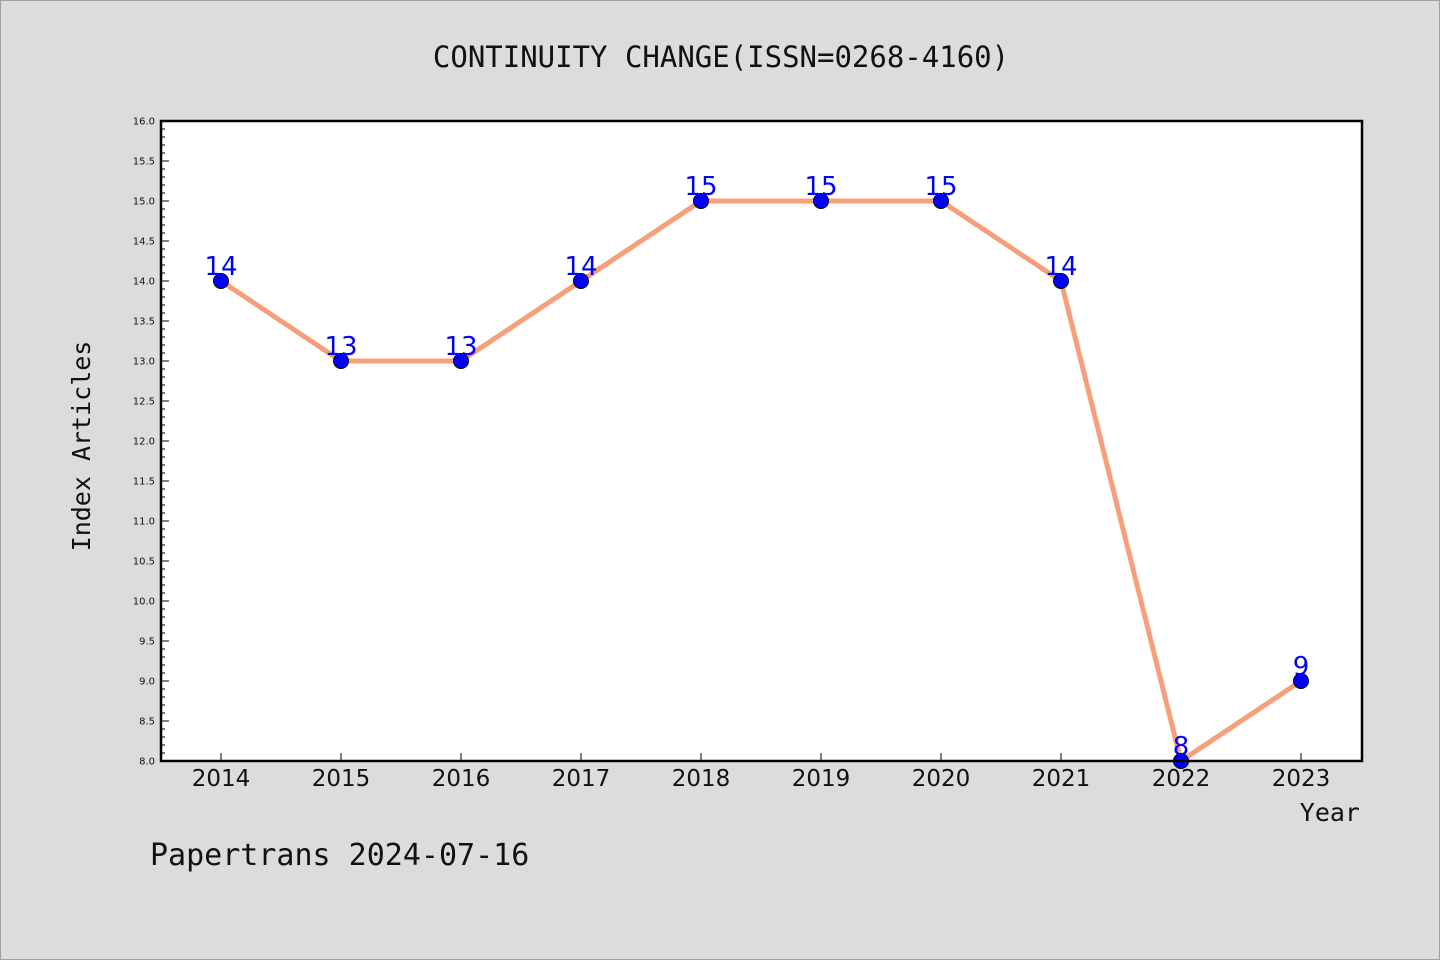 The height and width of the screenshot is (960, 1440). Describe the element at coordinates (144, 322) in the screenshot. I see `y-tick-label: 13.5` at that location.